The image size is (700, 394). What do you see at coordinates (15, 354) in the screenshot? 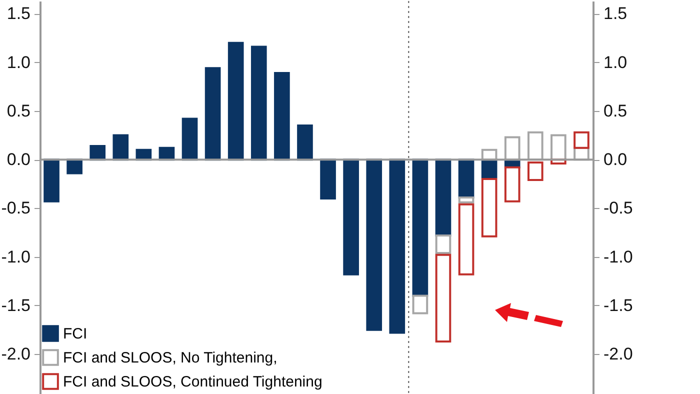
I see `y-tick-label: -2.0` at bounding box center [15, 354].